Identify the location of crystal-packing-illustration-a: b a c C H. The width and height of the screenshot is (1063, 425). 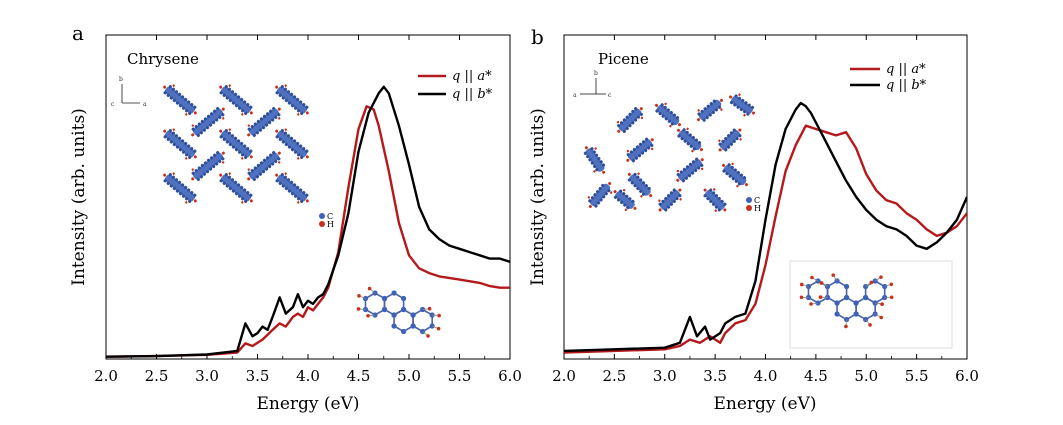
(222, 152).